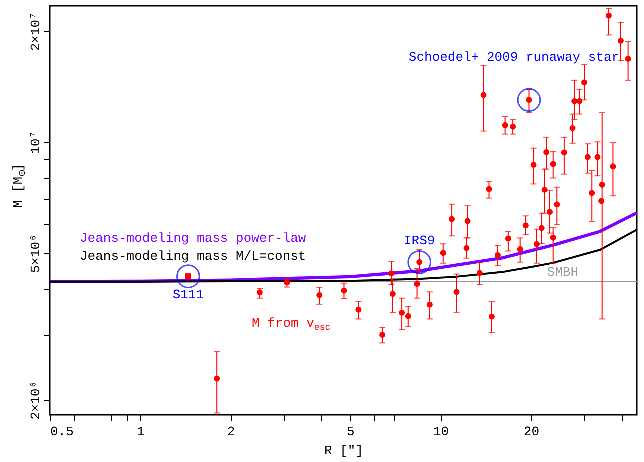 The image size is (644, 462). What do you see at coordinates (514, 58) in the screenshot?
I see `annotation: Schoedel+ 2009 runaway star` at bounding box center [514, 58].